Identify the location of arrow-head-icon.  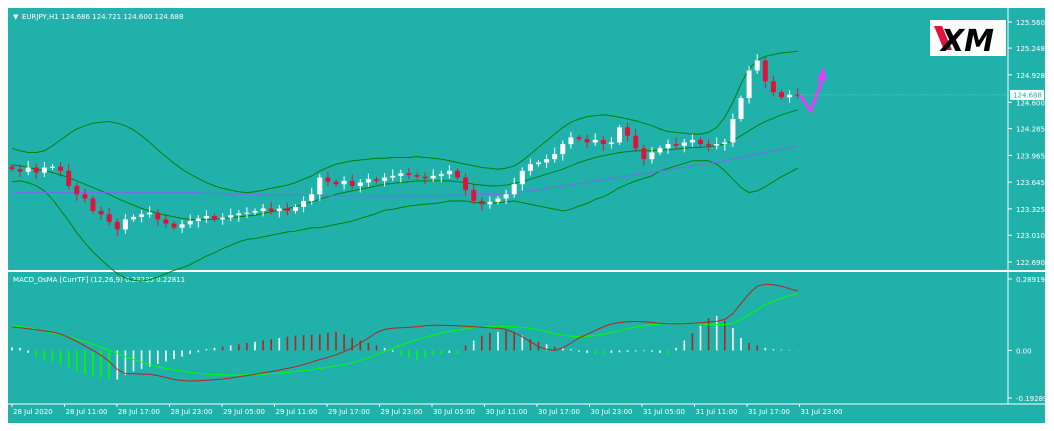
(821, 73).